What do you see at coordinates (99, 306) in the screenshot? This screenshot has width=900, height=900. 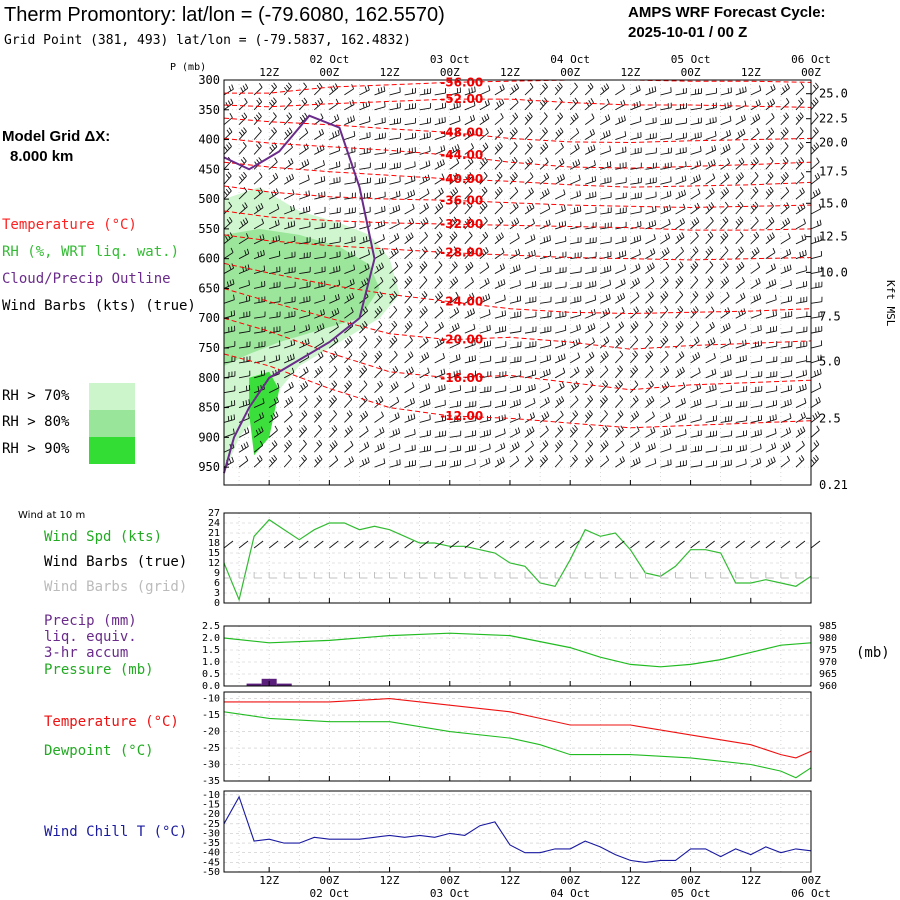 I see `legend-wind-barbs: Wind Barbs (kts) (true)` at bounding box center [99, 306].